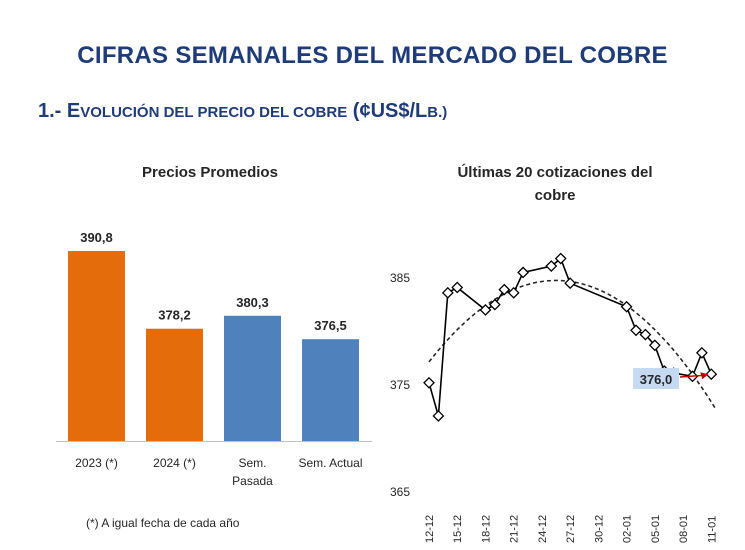 The image size is (745, 550). What do you see at coordinates (515, 529) in the screenshot?
I see `x-tick-label: 21-12` at bounding box center [515, 529].